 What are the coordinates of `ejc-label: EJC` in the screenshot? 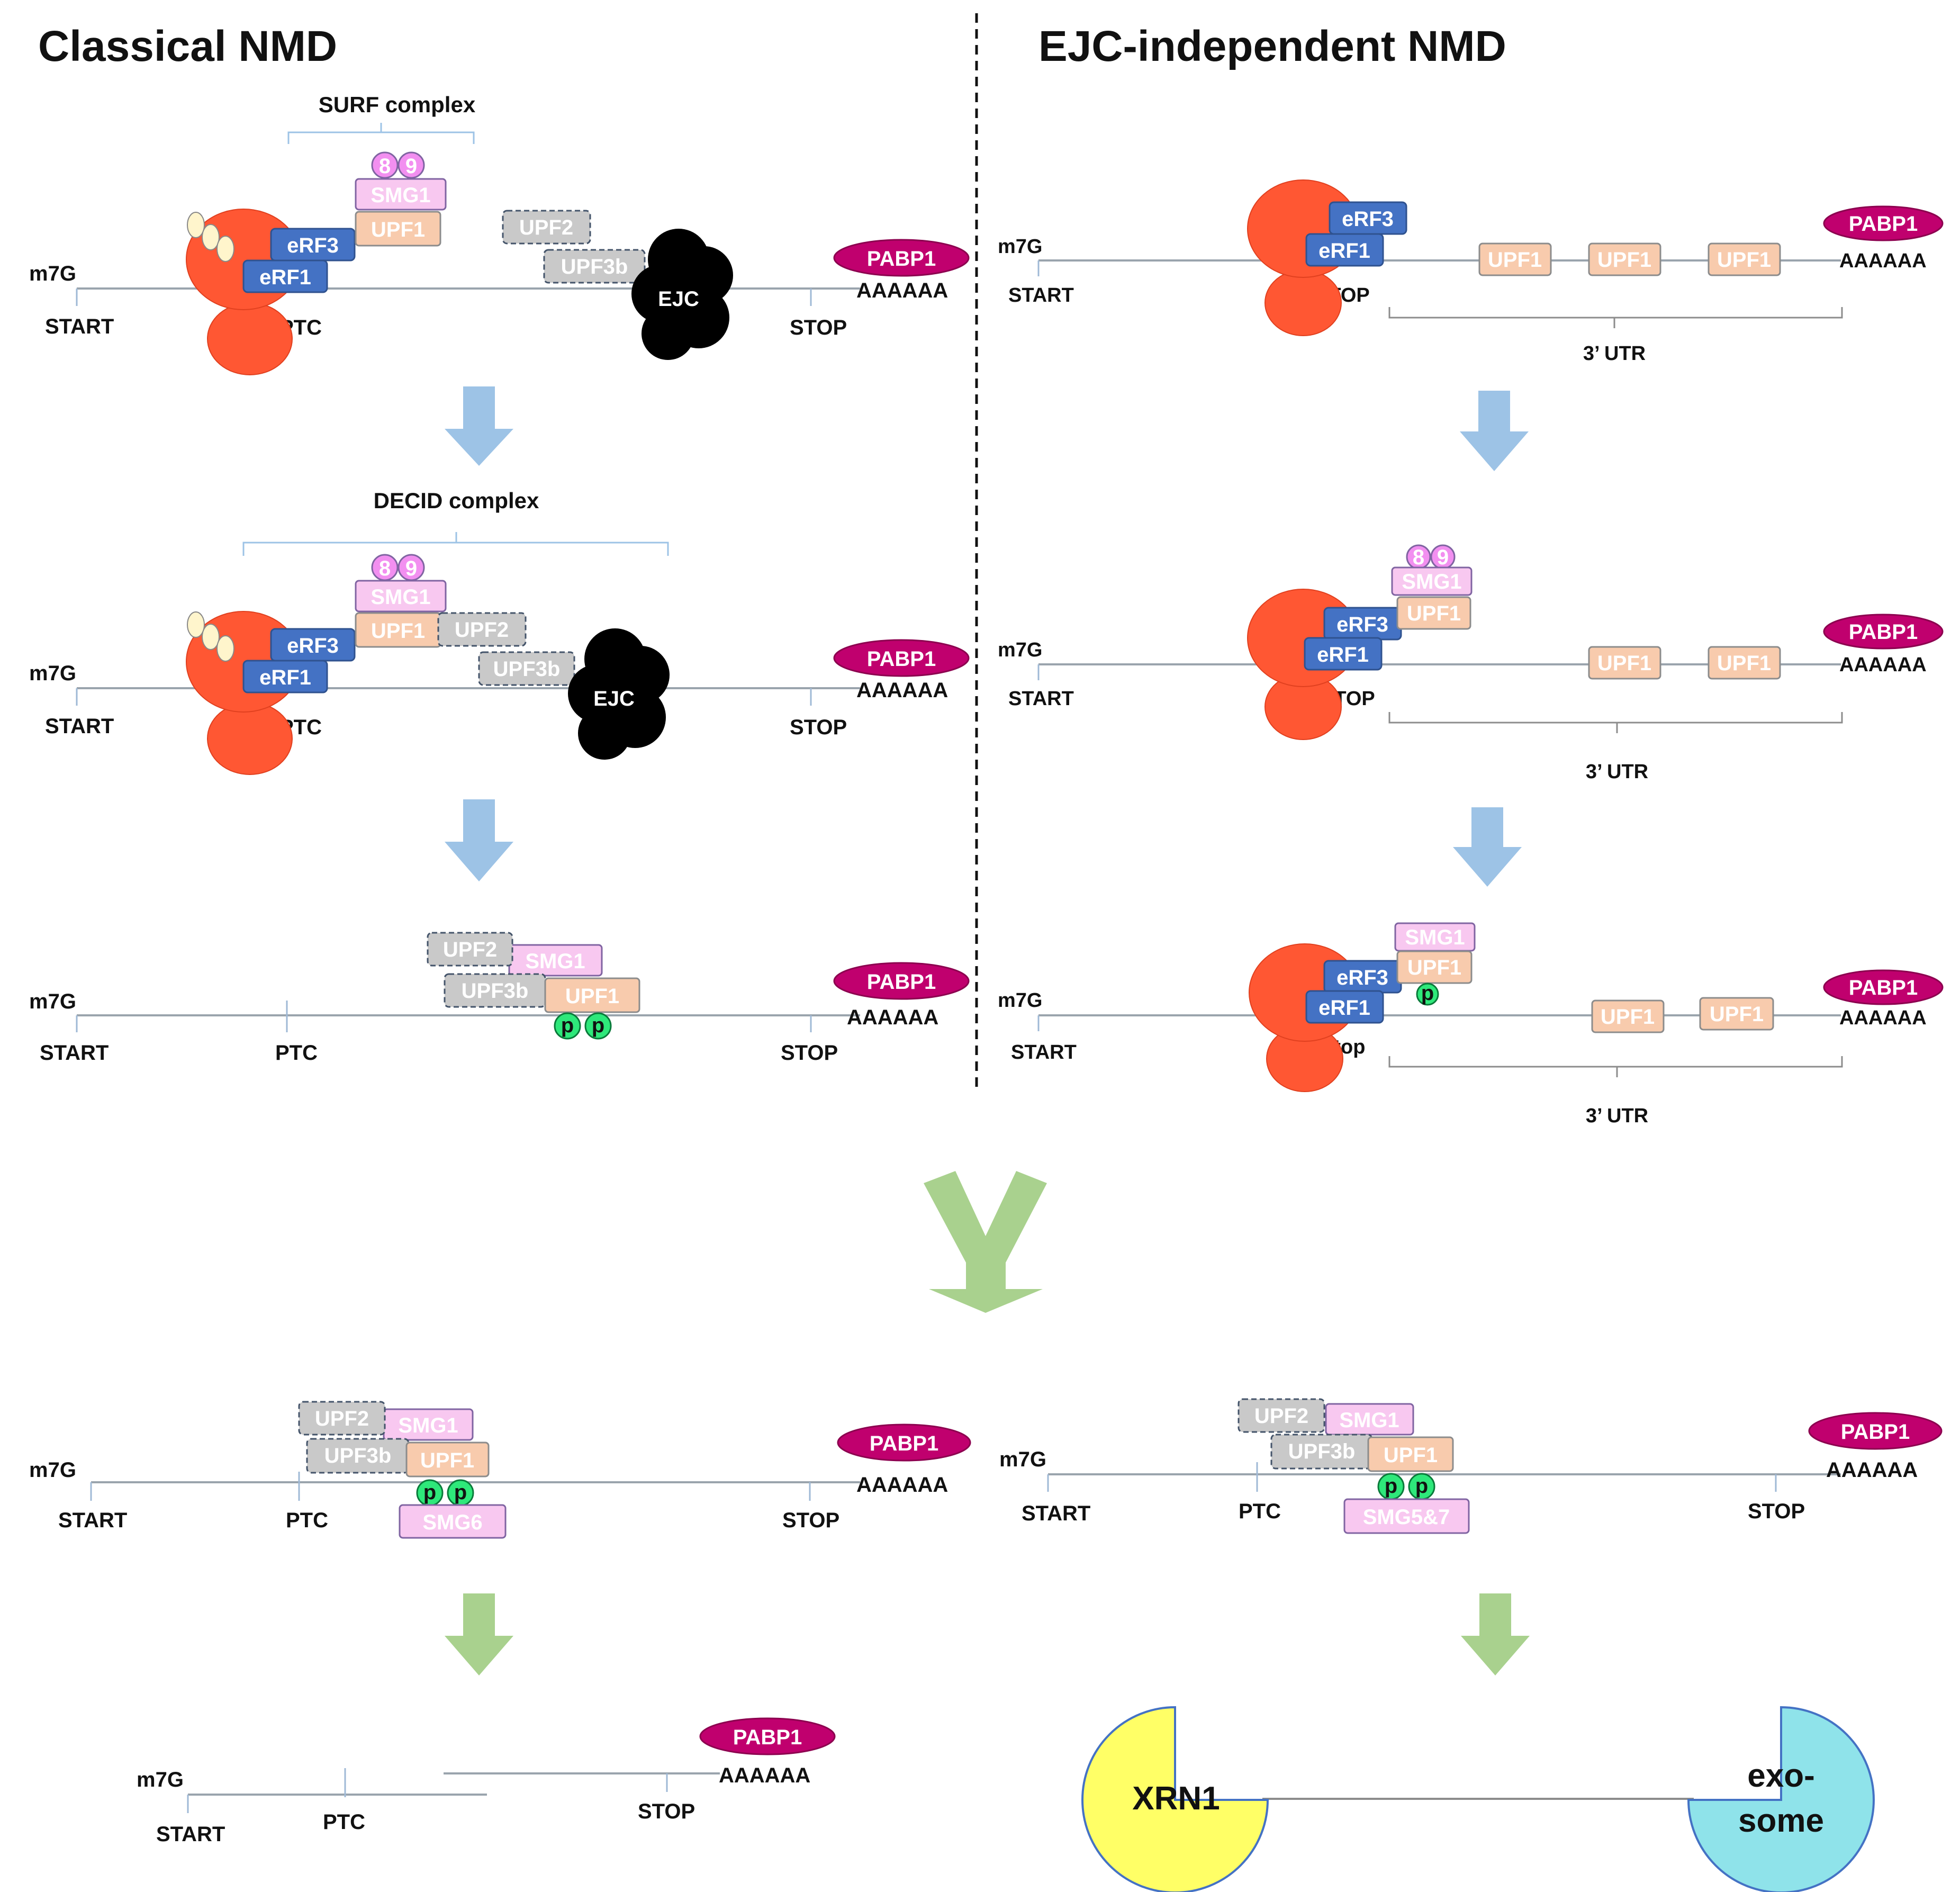 It's located at (614, 698).